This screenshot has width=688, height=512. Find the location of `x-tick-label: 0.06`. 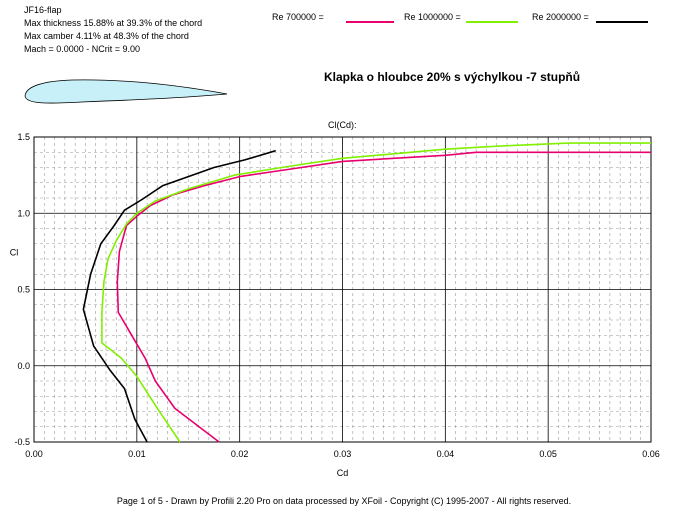

x-tick-label: 0.06 is located at coordinates (651, 454).